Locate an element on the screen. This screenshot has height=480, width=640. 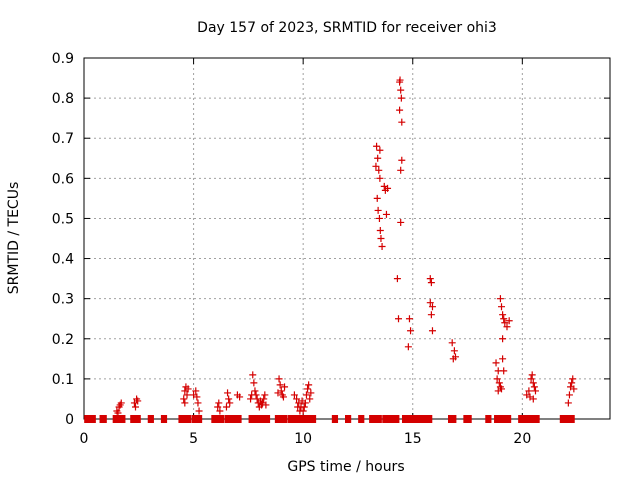
y-tick-label: 0.5 is located at coordinates (63, 219).